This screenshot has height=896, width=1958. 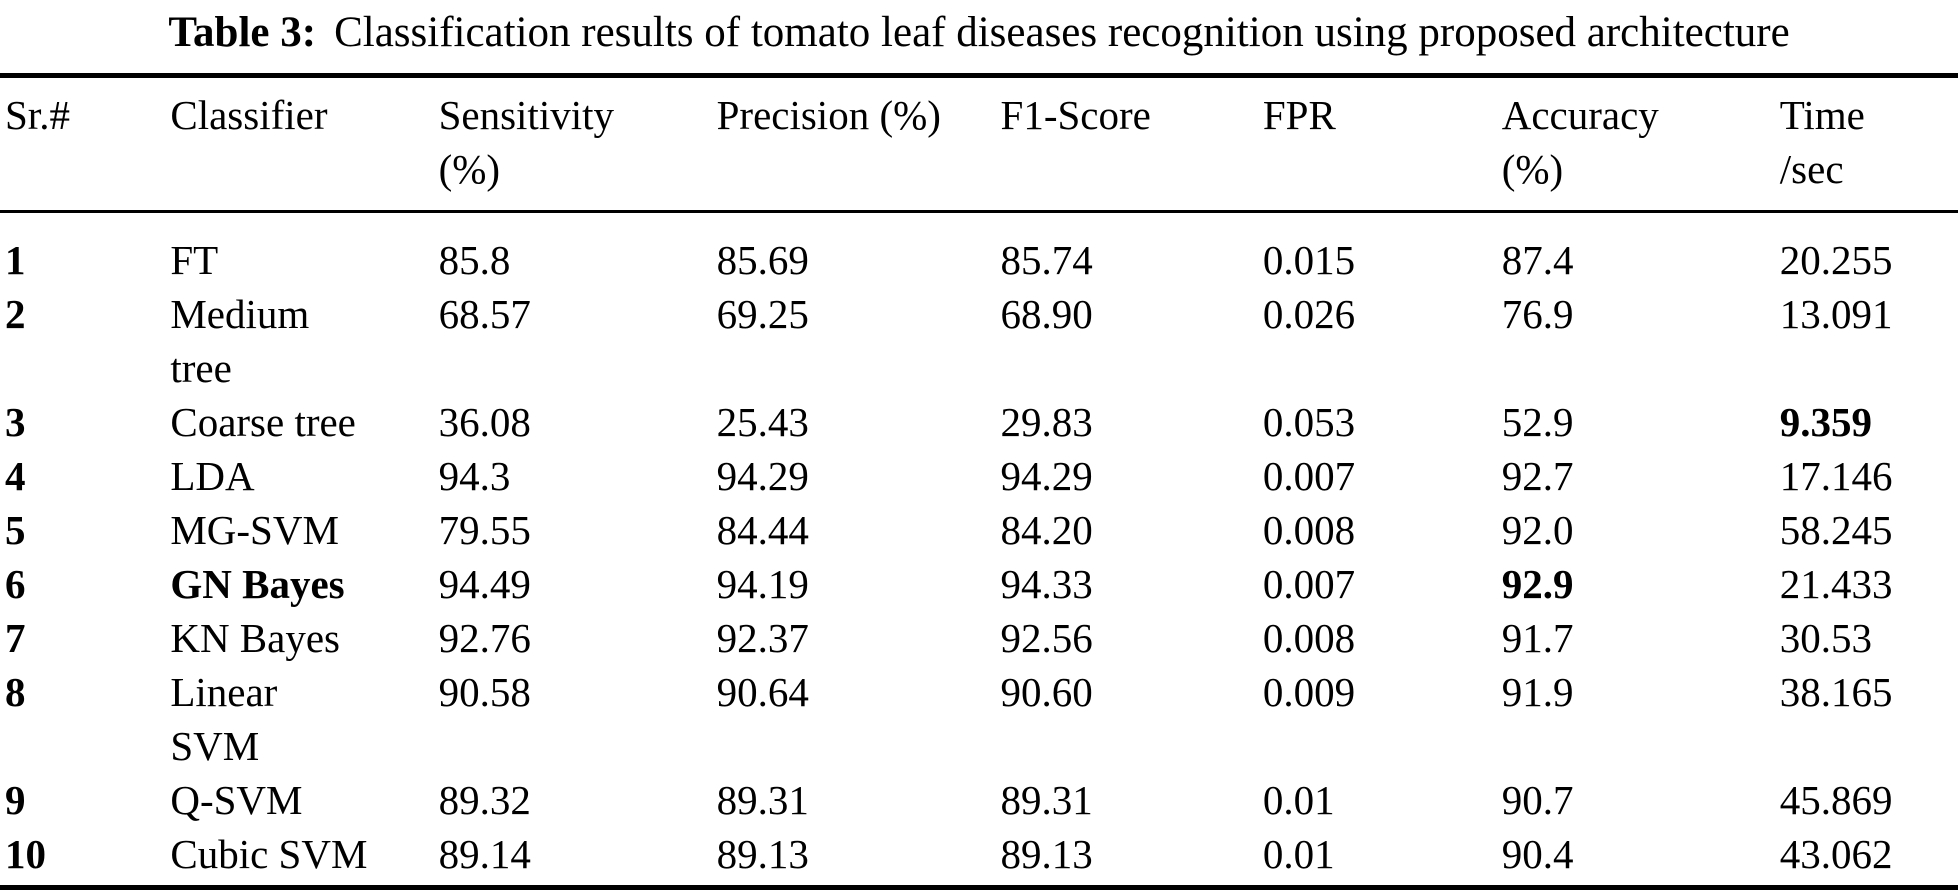 What do you see at coordinates (194, 260) in the screenshot?
I see `cell-classifier: FT` at bounding box center [194, 260].